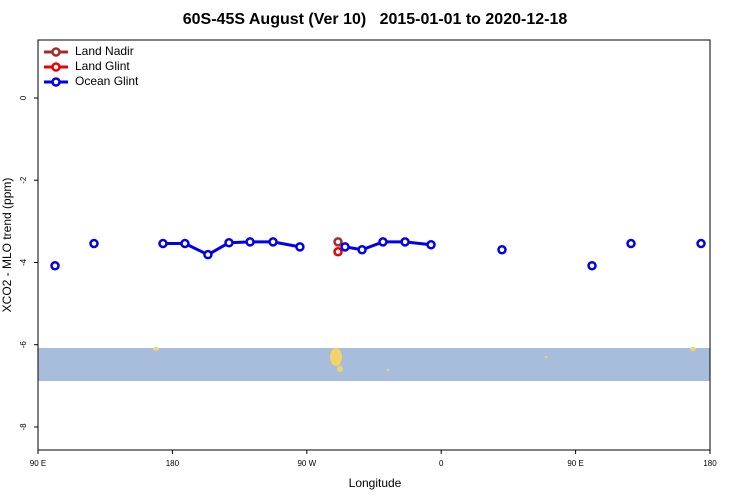  I want to click on legend-label: Land Glint, so click(102, 66).